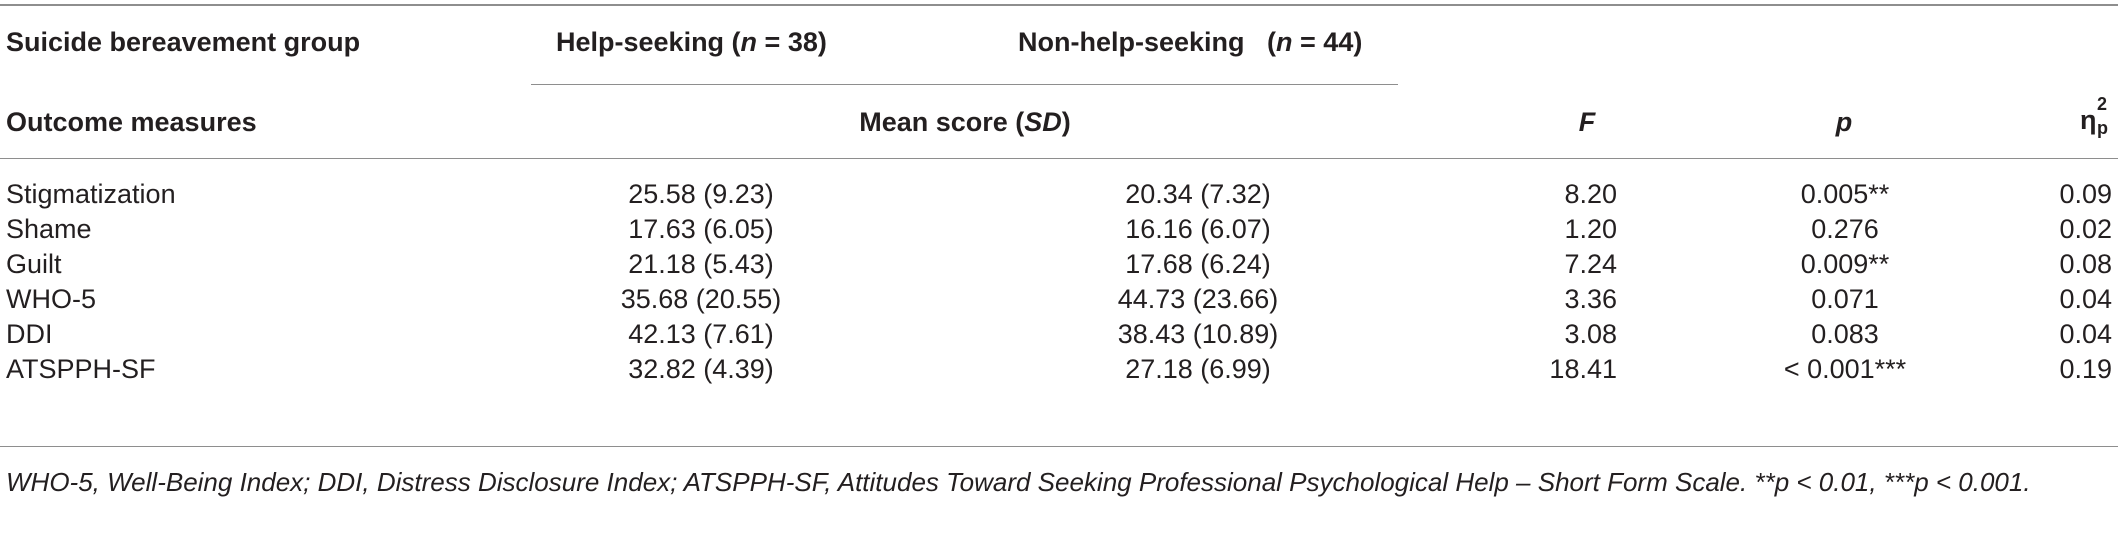  Describe the element at coordinates (49, 229) in the screenshot. I see `cell-measure: Shame` at that location.